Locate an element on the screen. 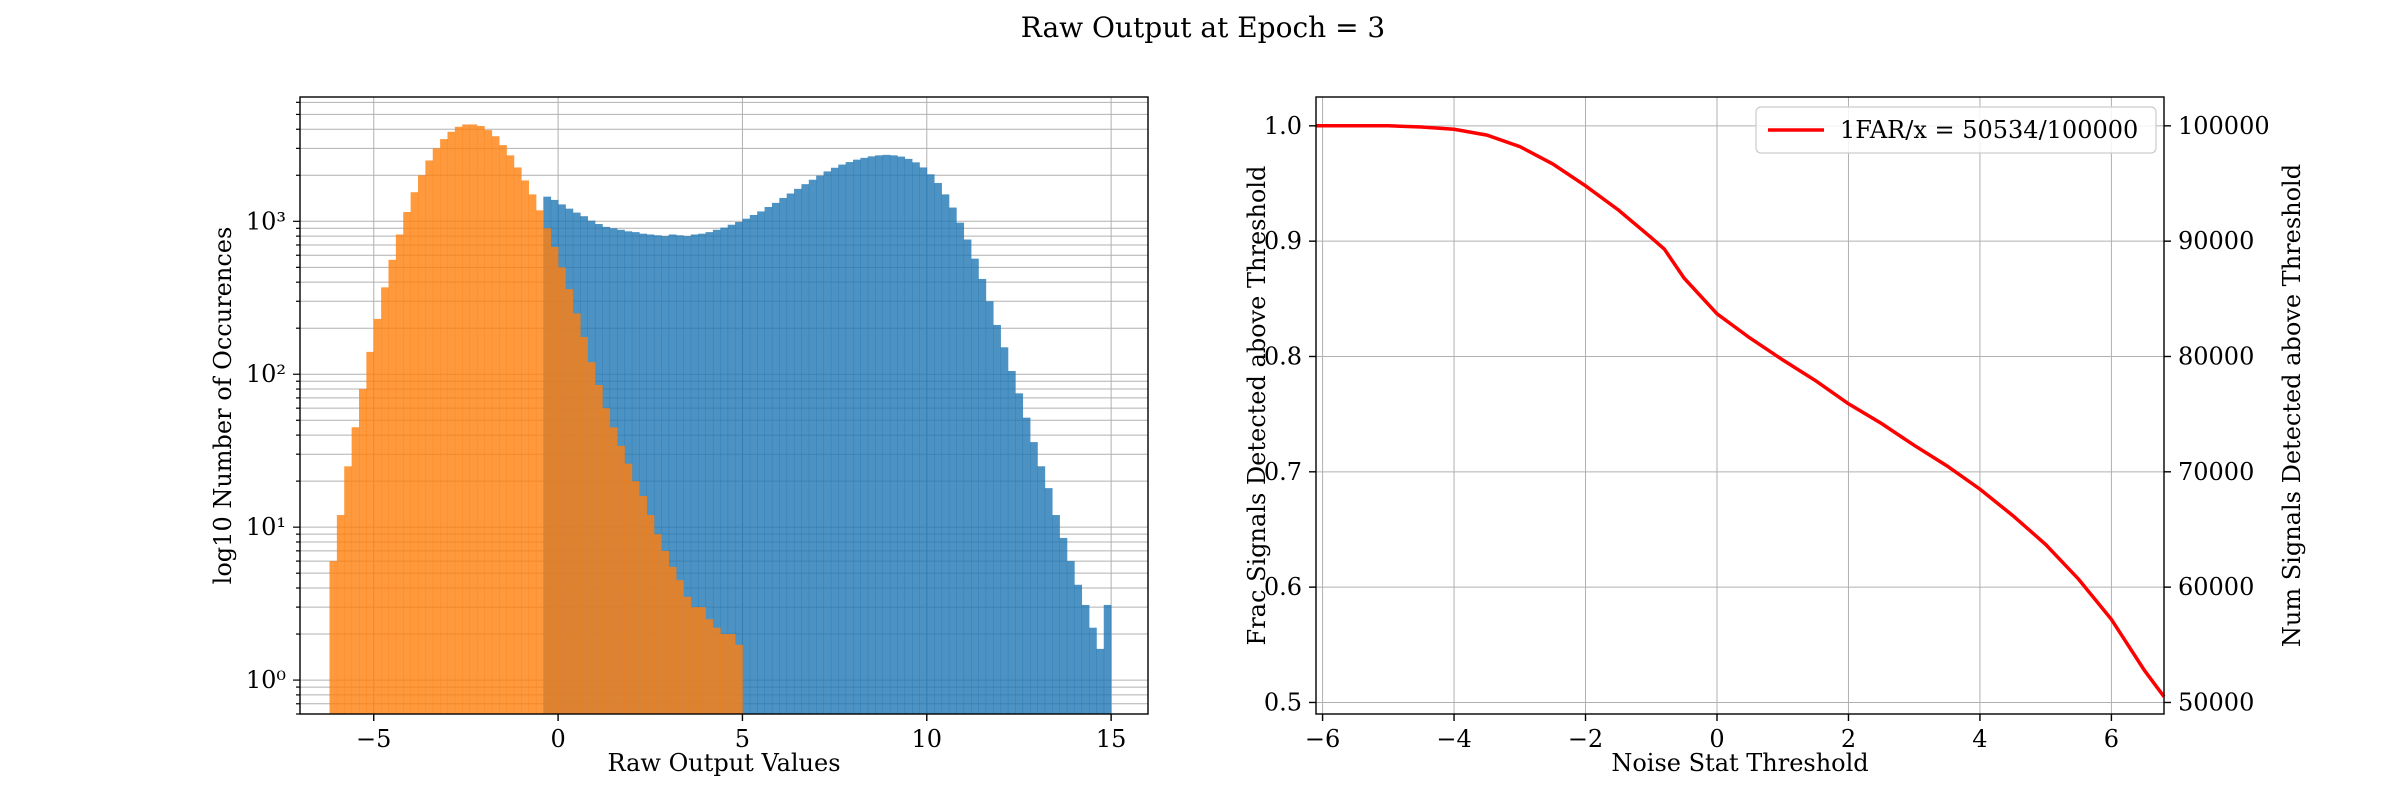  right-y-tick-label: 100000 is located at coordinates (2224, 126).